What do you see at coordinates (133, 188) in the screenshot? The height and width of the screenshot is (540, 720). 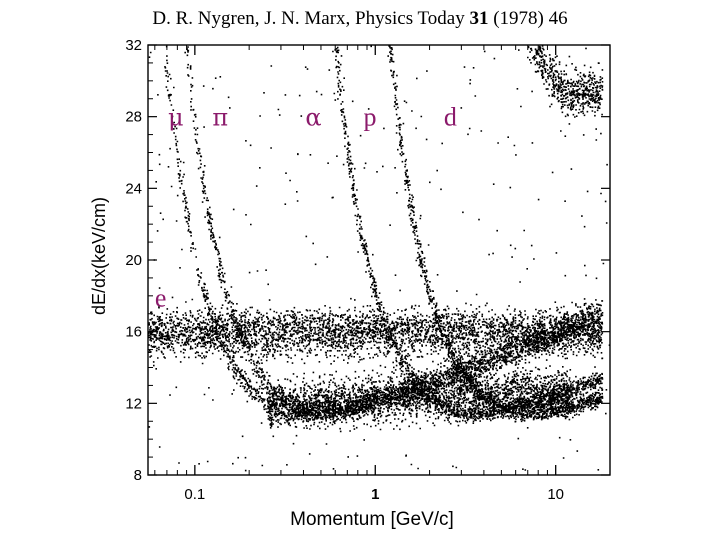 I see `y-tick-label: 24` at bounding box center [133, 188].